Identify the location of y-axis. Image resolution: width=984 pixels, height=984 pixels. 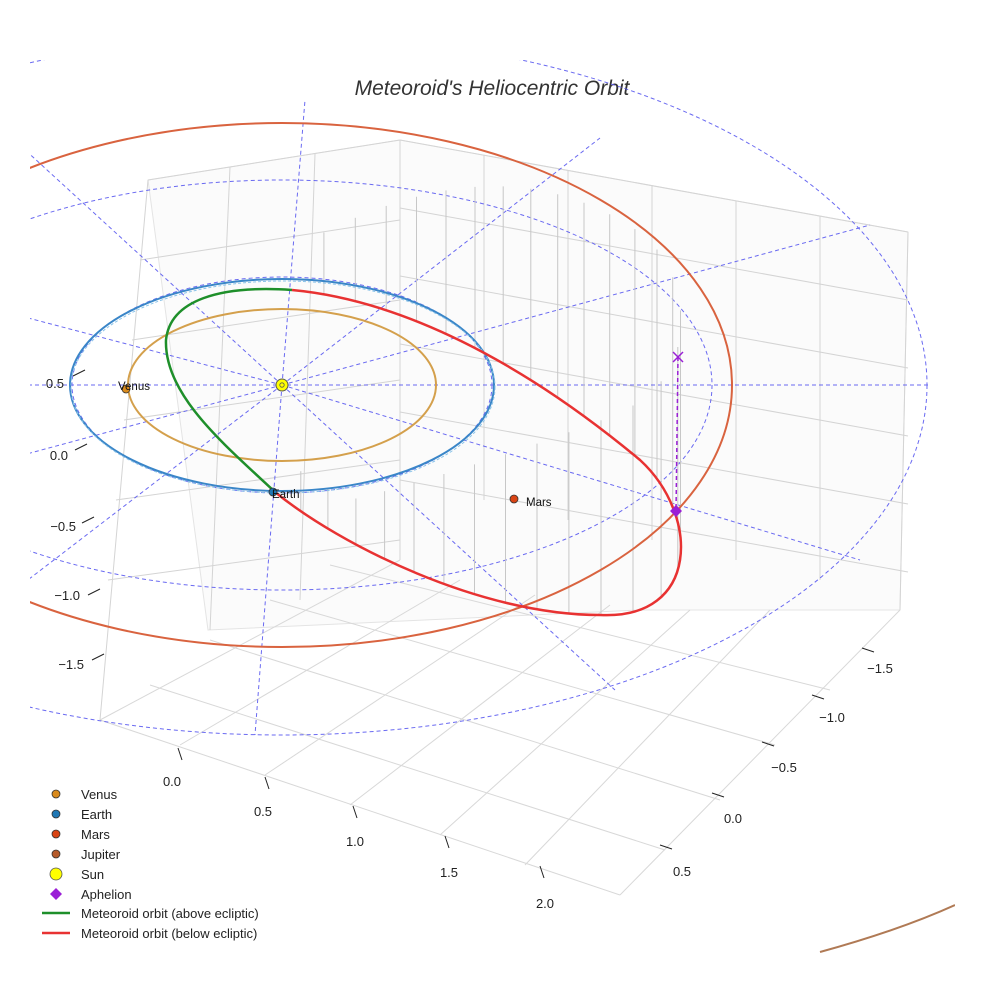
(767, 748).